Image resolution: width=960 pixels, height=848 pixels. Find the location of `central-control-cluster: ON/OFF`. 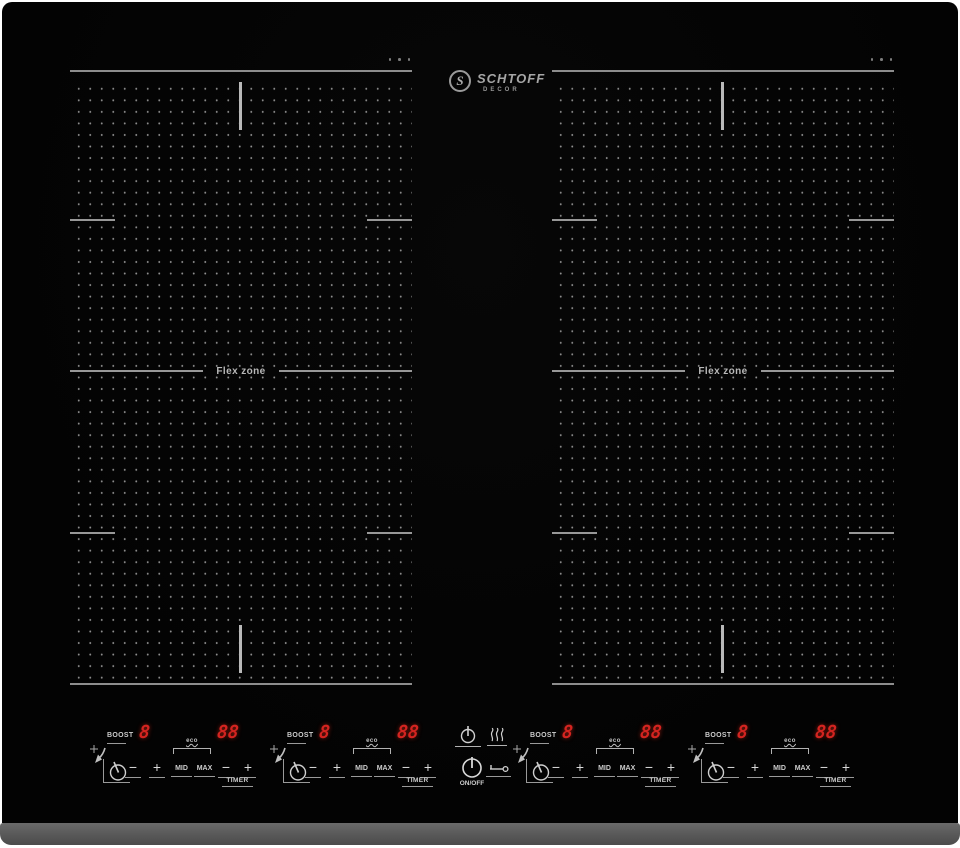

central-control-cluster: ON/OFF is located at coordinates (486, 757).